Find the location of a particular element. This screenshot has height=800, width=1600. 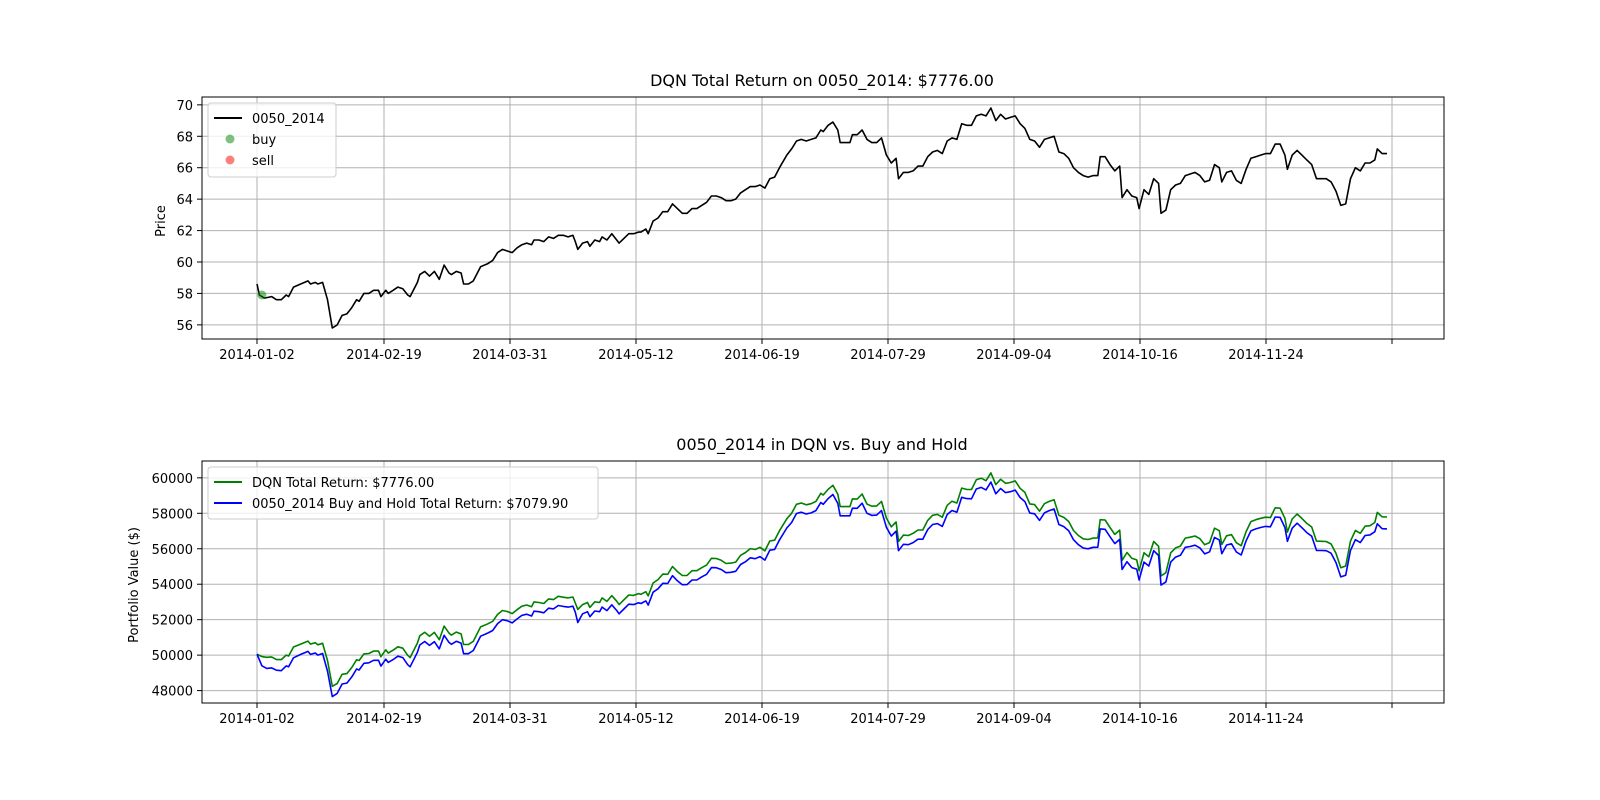

price-xtick-label: 2014-05-12 is located at coordinates (636, 355).